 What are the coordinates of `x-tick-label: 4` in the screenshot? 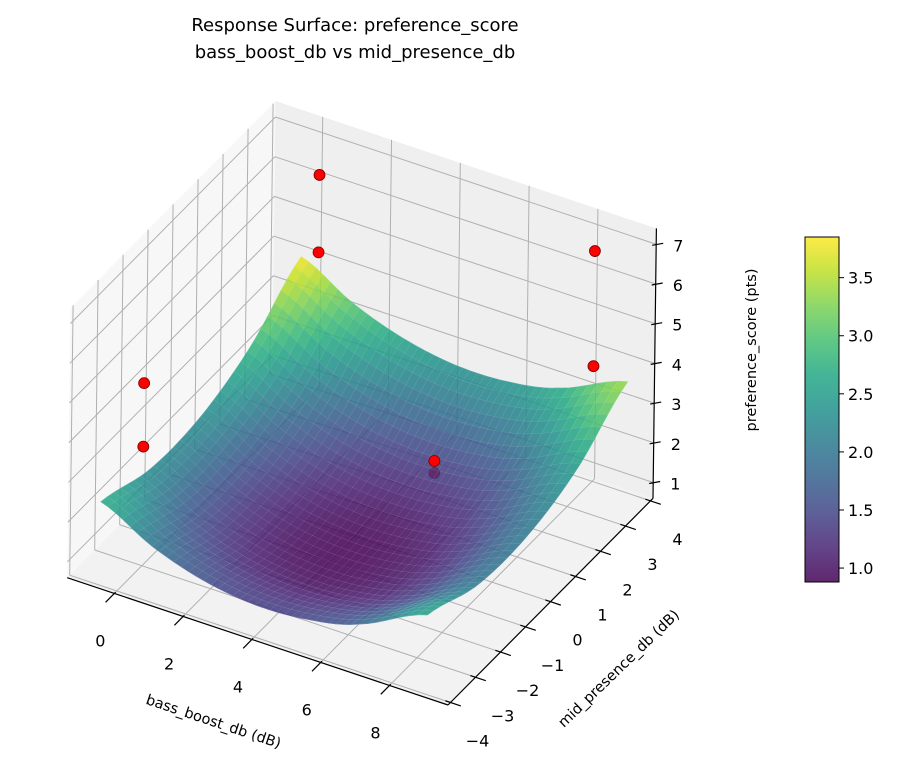 It's located at (238, 686).